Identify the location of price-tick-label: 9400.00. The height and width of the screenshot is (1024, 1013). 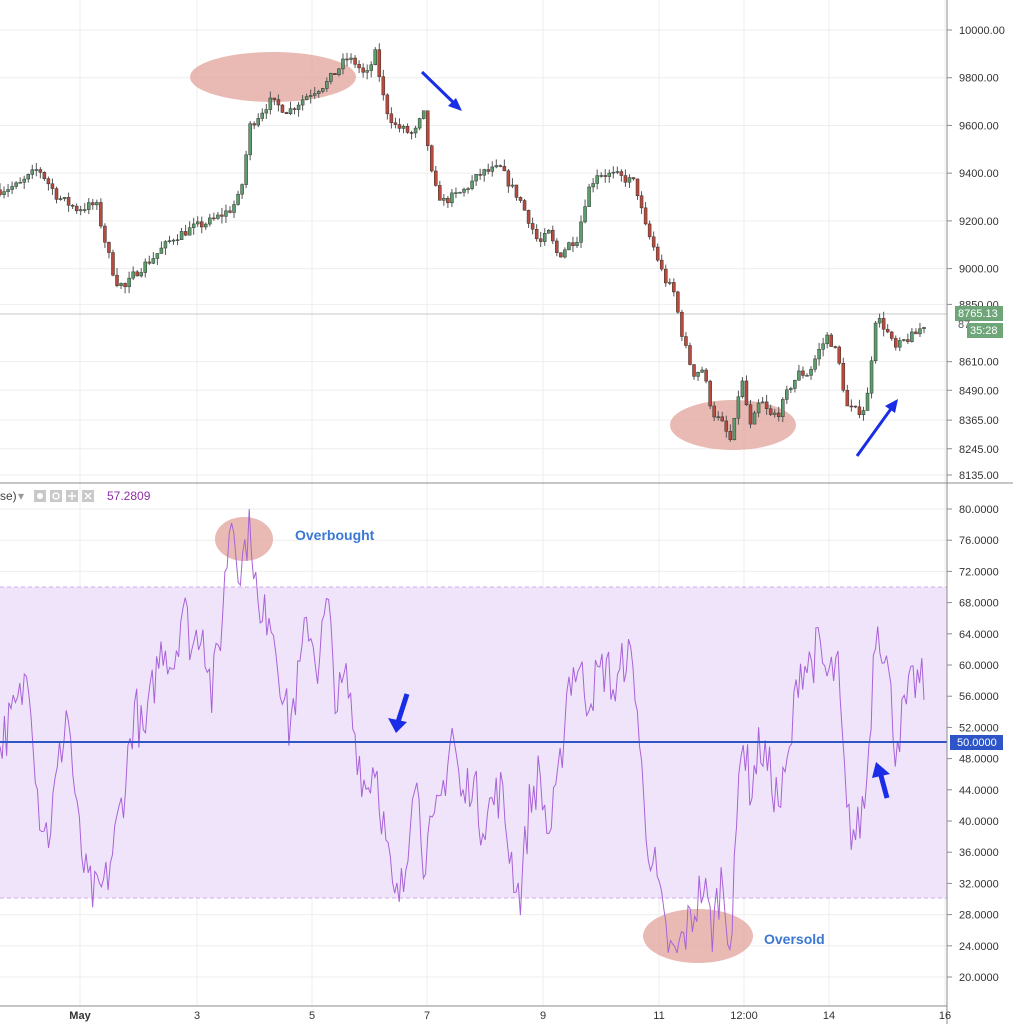
(979, 174).